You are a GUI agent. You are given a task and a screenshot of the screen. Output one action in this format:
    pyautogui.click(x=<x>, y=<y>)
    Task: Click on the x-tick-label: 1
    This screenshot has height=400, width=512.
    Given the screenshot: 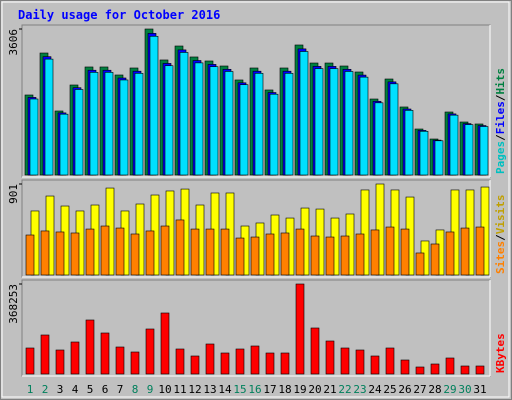 What is the action you would take?
    pyautogui.click(x=30, y=389)
    